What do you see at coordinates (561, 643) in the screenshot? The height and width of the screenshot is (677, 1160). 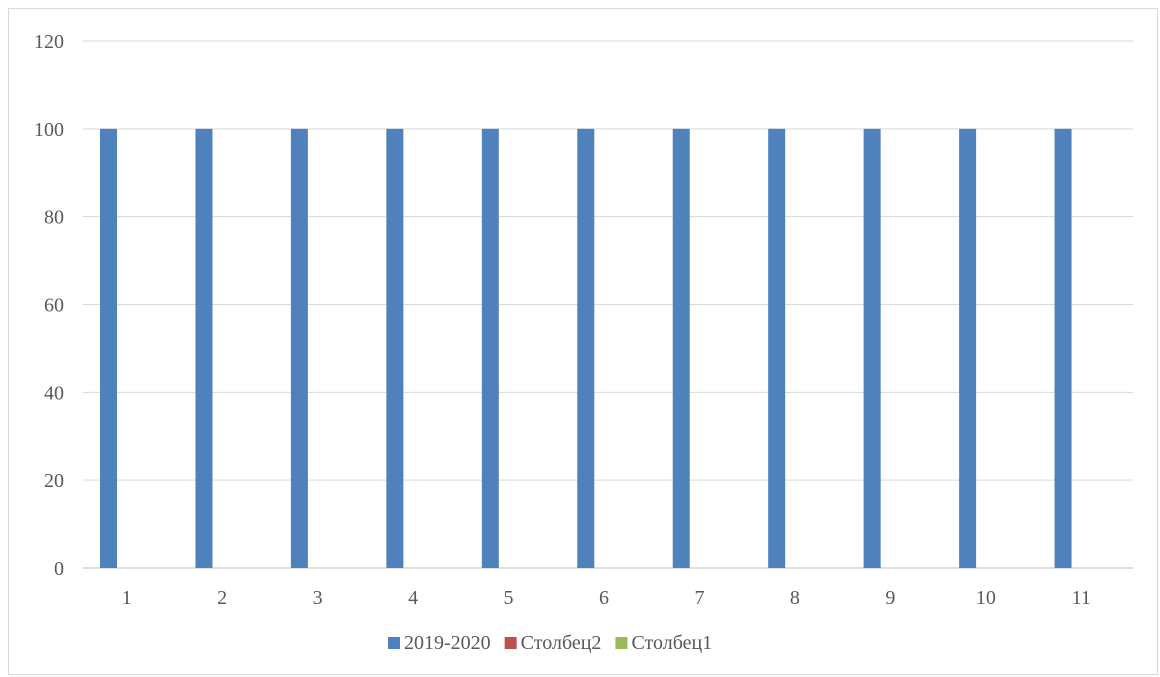 I see `legend-label: Столбец2` at bounding box center [561, 643].